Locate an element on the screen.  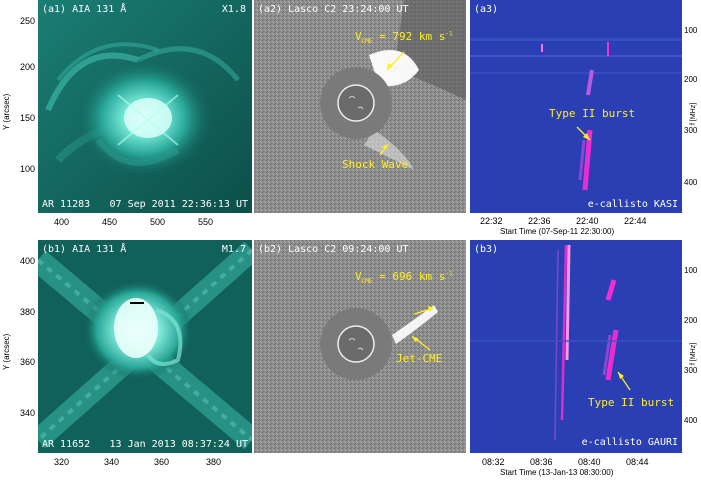
aia-image-a1 is located at coordinates (145, 106).